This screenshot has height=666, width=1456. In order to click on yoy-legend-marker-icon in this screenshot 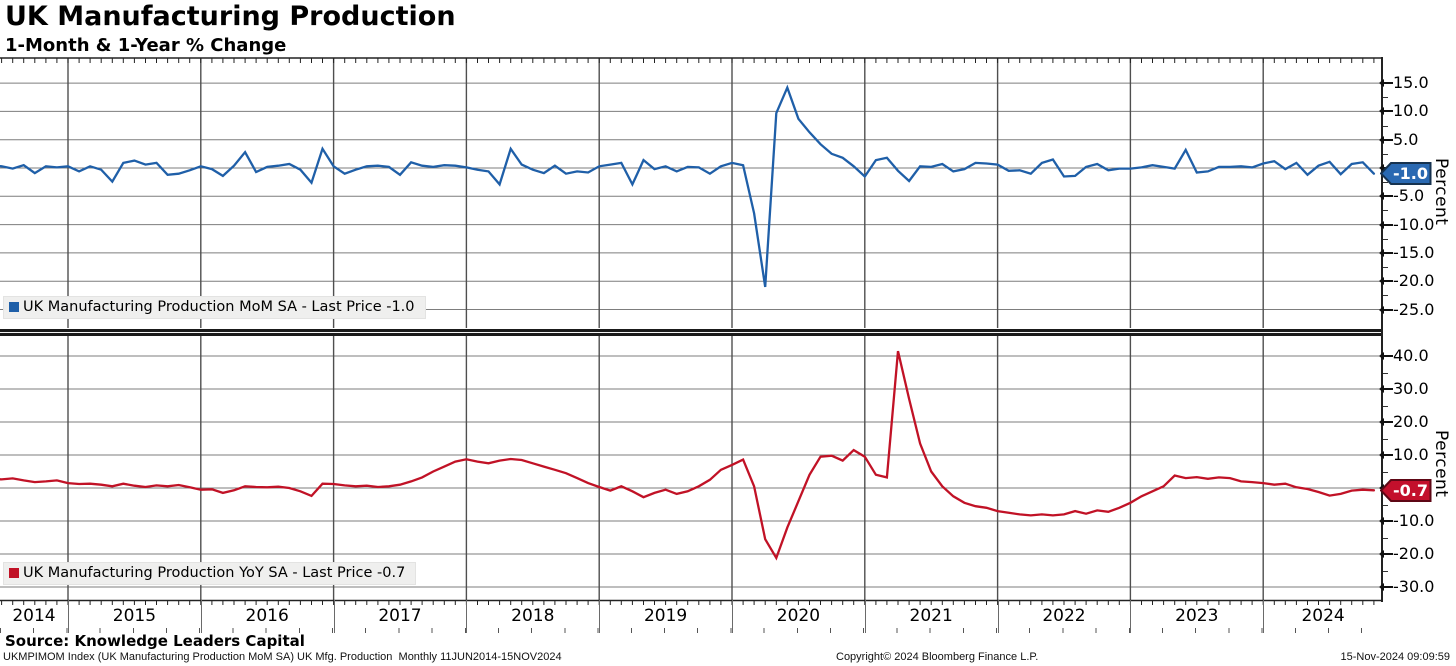, I will do `click(14, 573)`.